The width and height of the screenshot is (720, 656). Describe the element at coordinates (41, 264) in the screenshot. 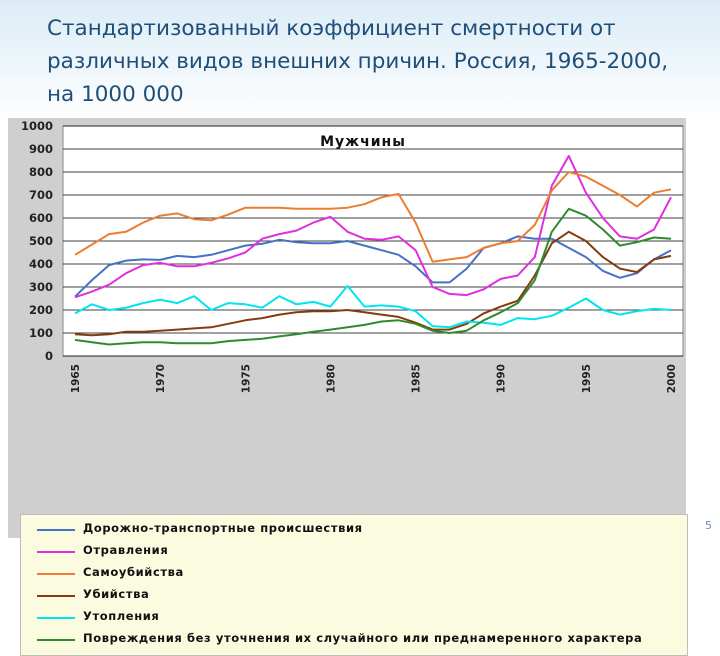

I see `y-tick-label: 400` at that location.